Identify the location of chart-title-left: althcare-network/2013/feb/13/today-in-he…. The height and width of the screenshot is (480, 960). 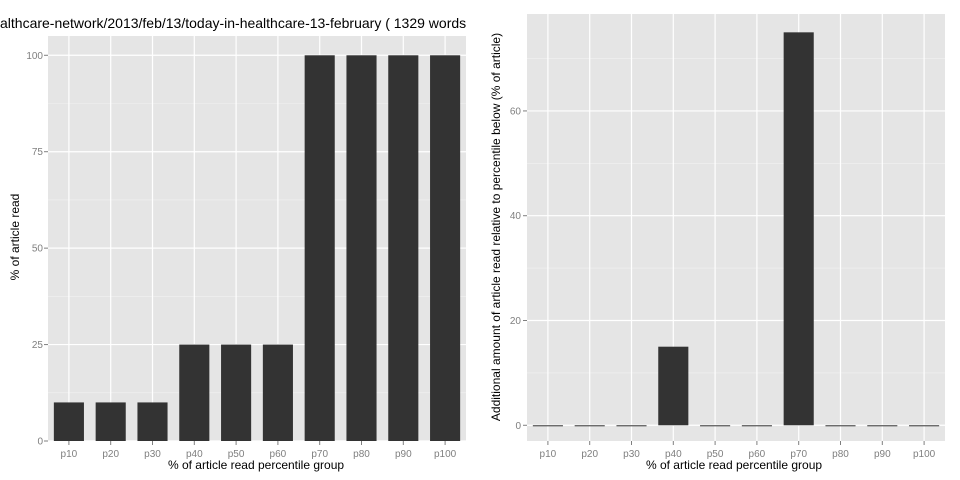
(233, 23).